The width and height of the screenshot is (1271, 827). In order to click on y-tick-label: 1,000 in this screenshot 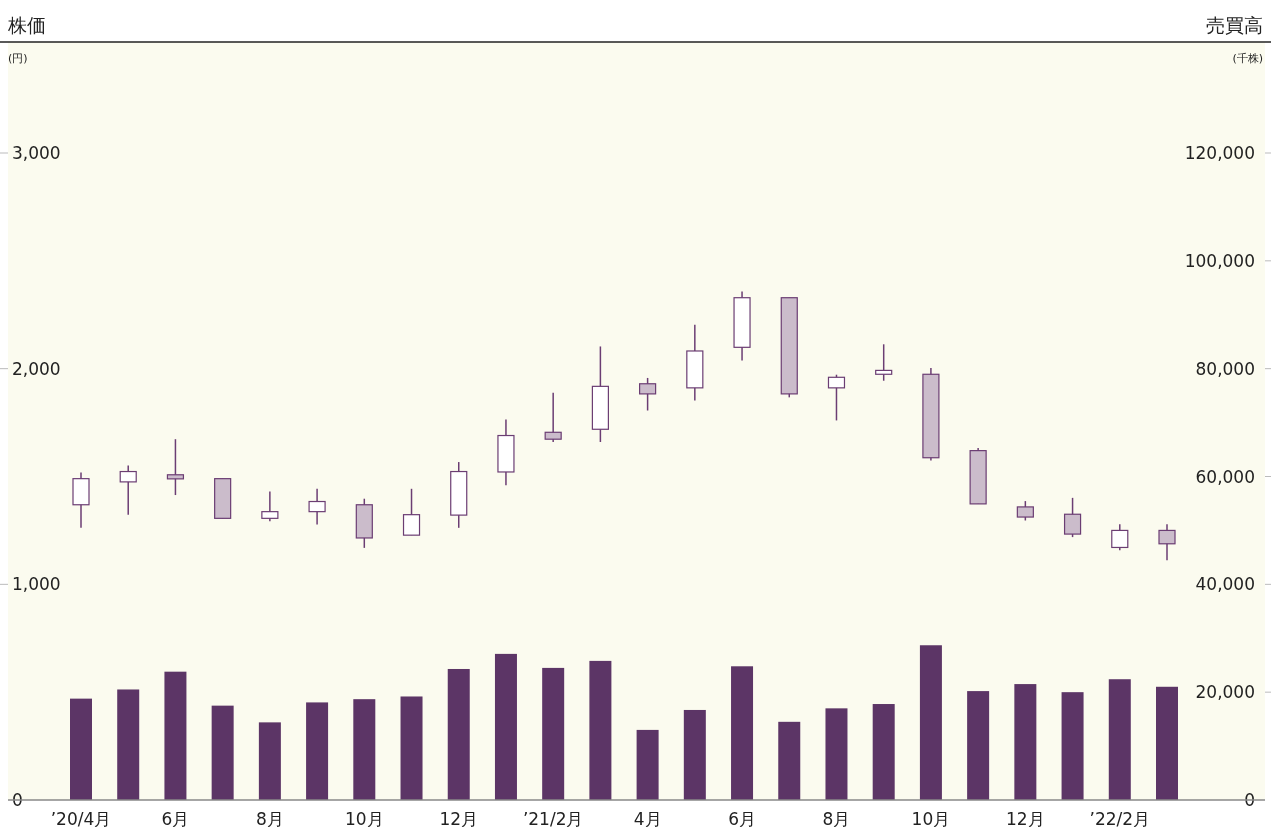, I will do `click(36, 584)`.